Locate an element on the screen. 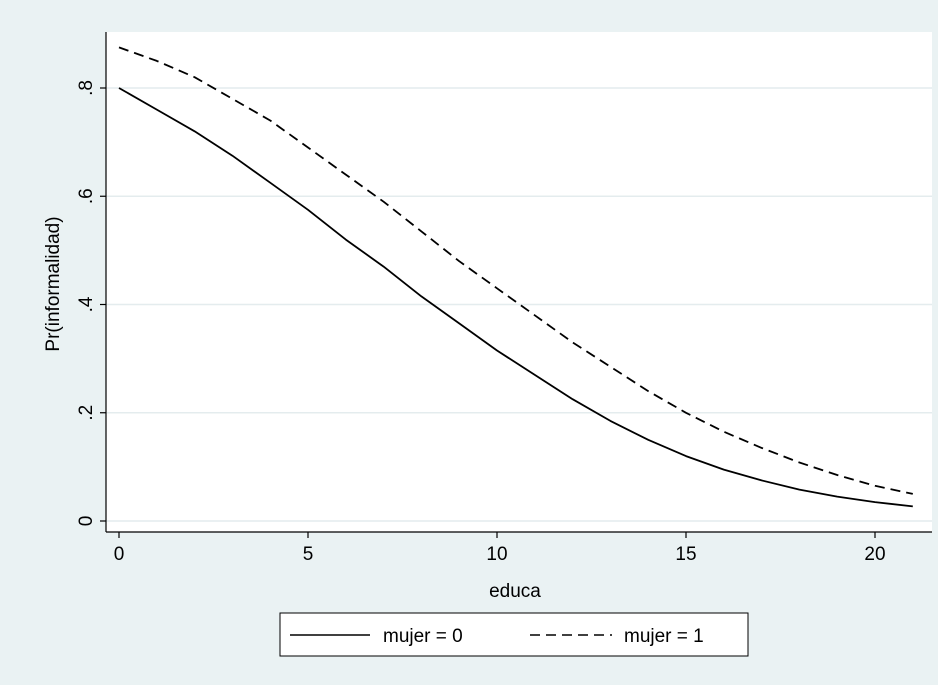 Image resolution: width=938 pixels, height=685 pixels. x-tick-label-1: 5 is located at coordinates (308, 554).